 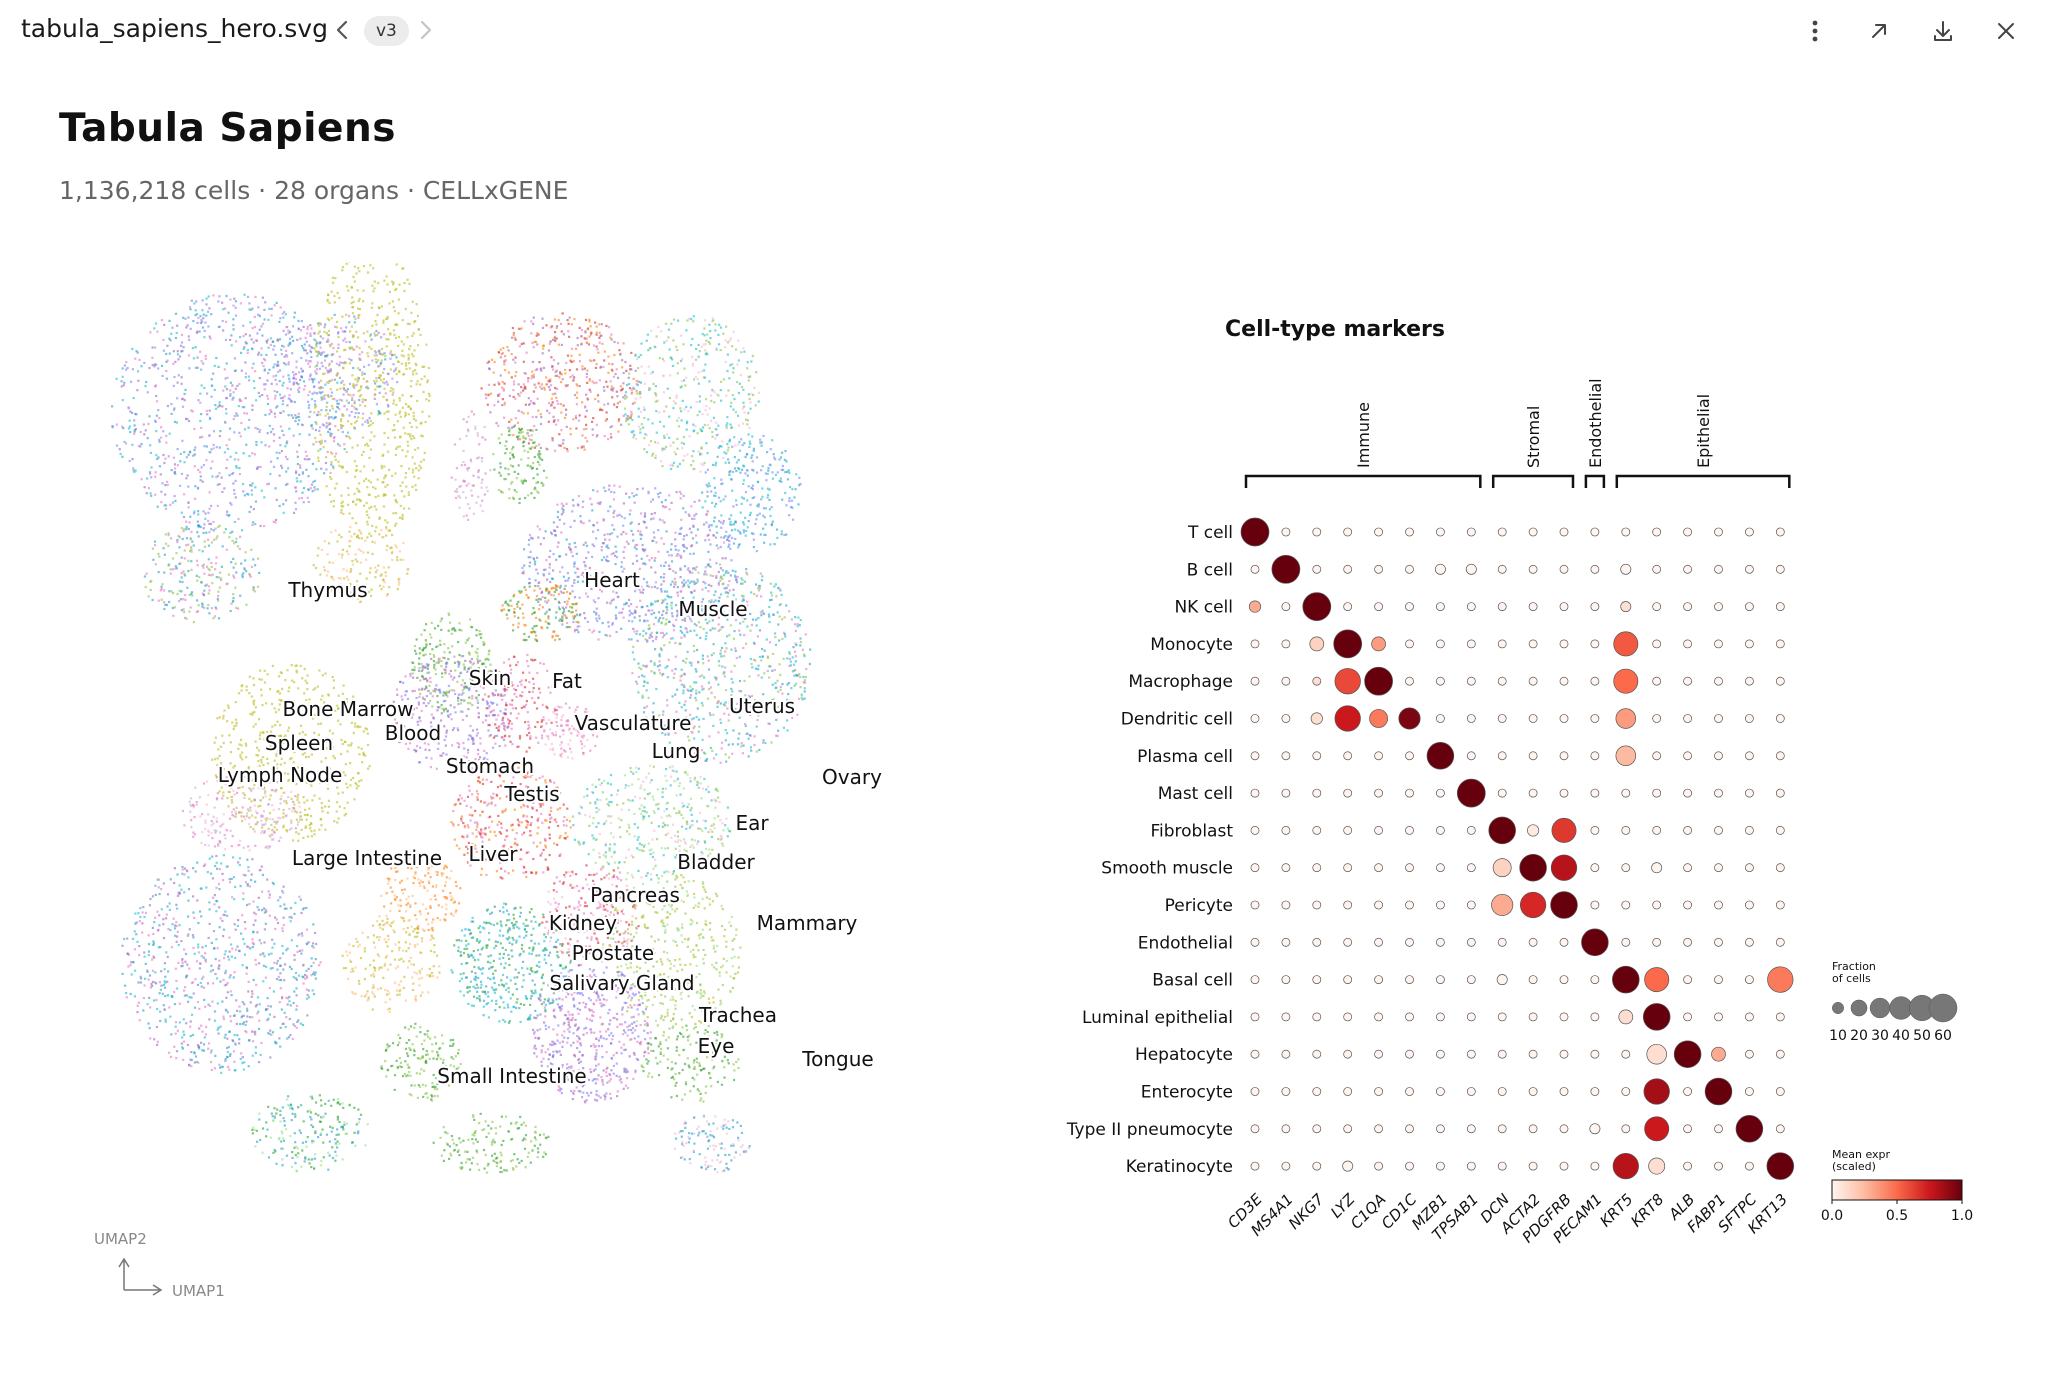 I want to click on color-legend-title: Mean expr, so click(x=1861, y=1154).